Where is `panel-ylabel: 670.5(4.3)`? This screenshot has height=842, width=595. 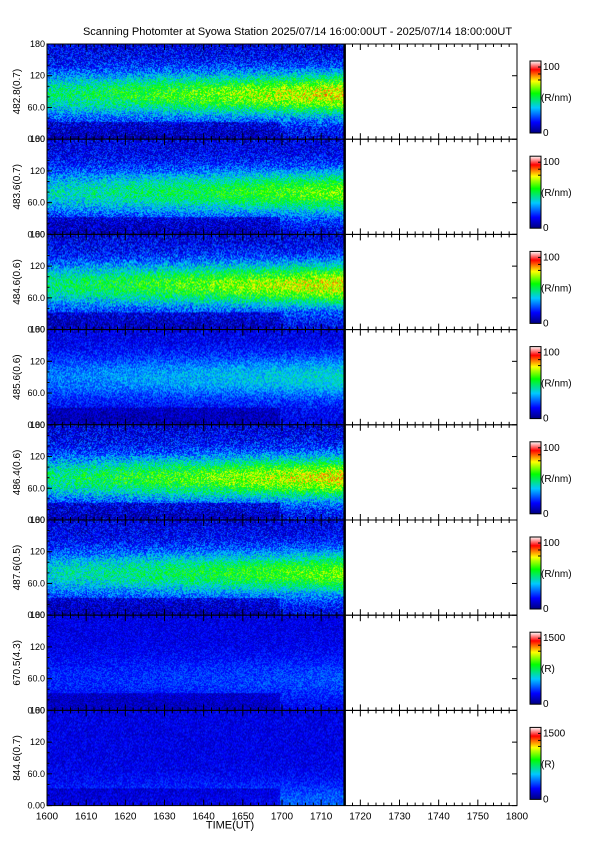
panel-ylabel: 670.5(4.3) is located at coordinates (17, 663).